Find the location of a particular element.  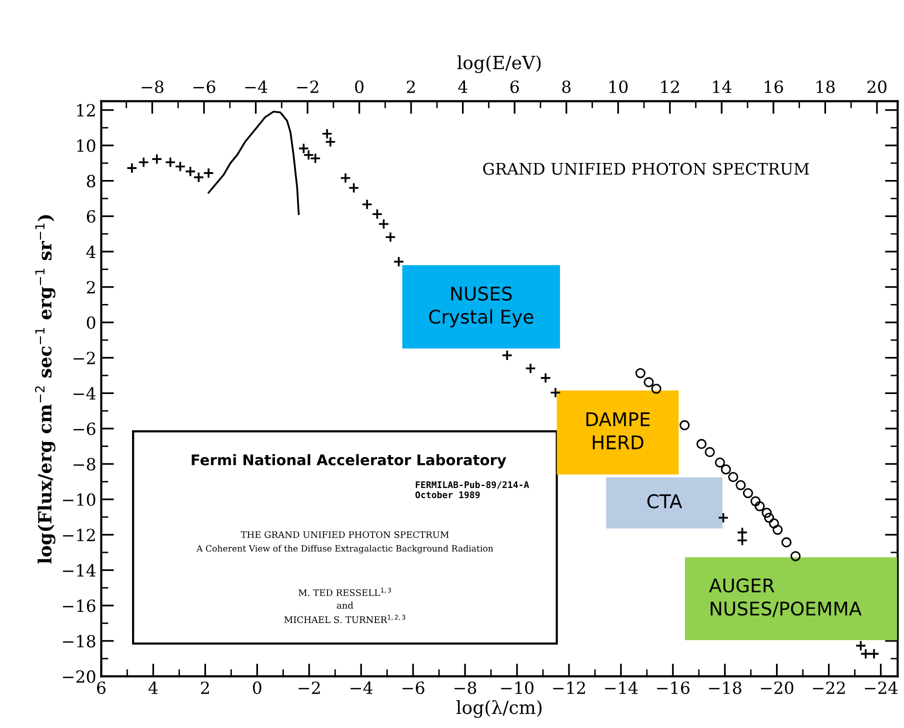

x-tick-label: 0 is located at coordinates (257, 687).